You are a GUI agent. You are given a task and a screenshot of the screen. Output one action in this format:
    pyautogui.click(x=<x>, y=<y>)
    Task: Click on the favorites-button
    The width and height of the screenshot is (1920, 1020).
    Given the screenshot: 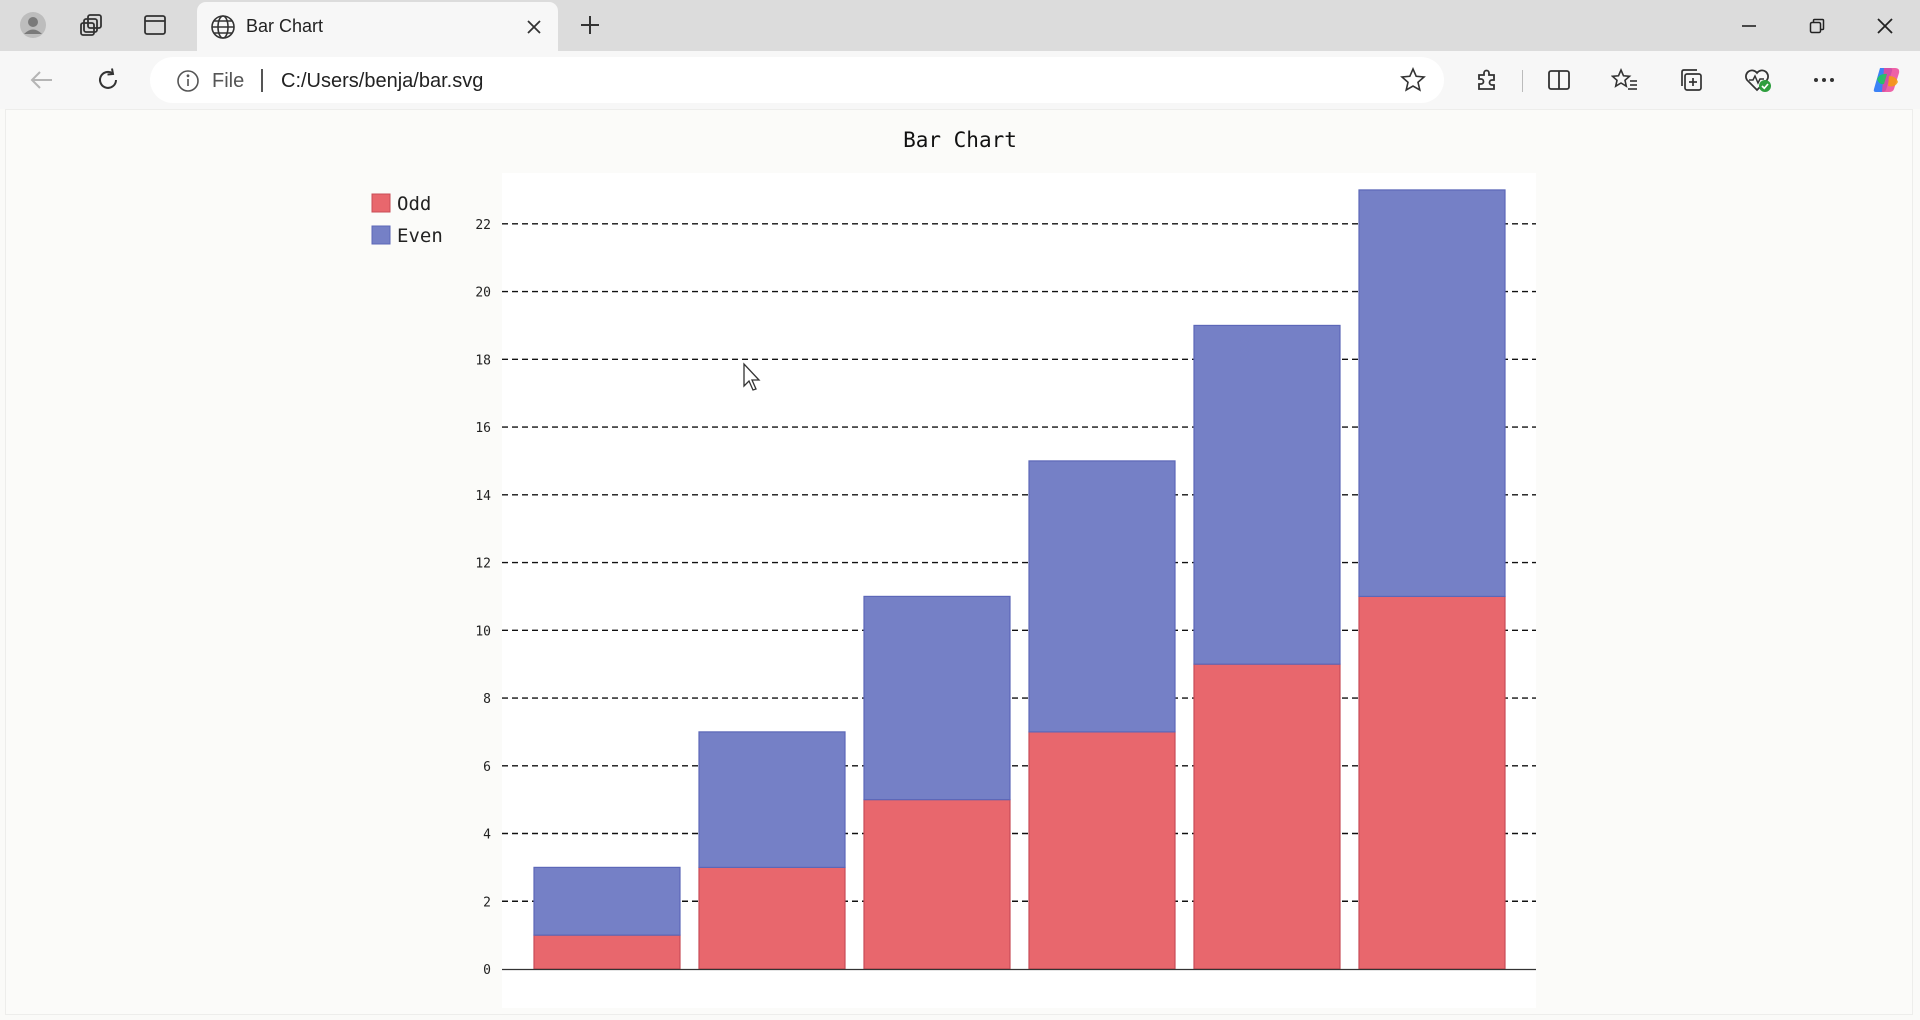 What is the action you would take?
    pyautogui.click(x=1625, y=80)
    